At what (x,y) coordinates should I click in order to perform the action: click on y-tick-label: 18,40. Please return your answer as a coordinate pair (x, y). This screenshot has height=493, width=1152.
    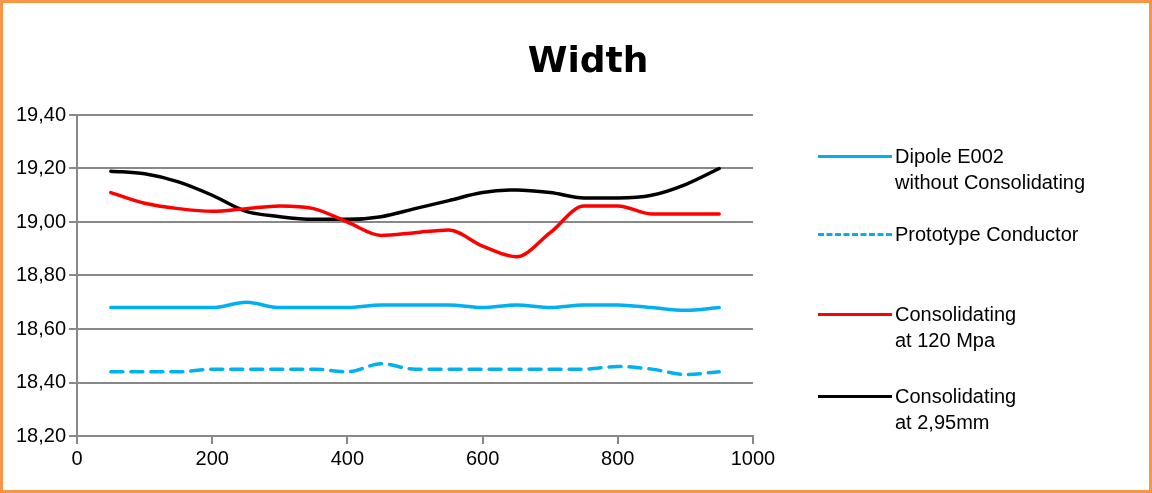
    Looking at the image, I should click on (41, 381).